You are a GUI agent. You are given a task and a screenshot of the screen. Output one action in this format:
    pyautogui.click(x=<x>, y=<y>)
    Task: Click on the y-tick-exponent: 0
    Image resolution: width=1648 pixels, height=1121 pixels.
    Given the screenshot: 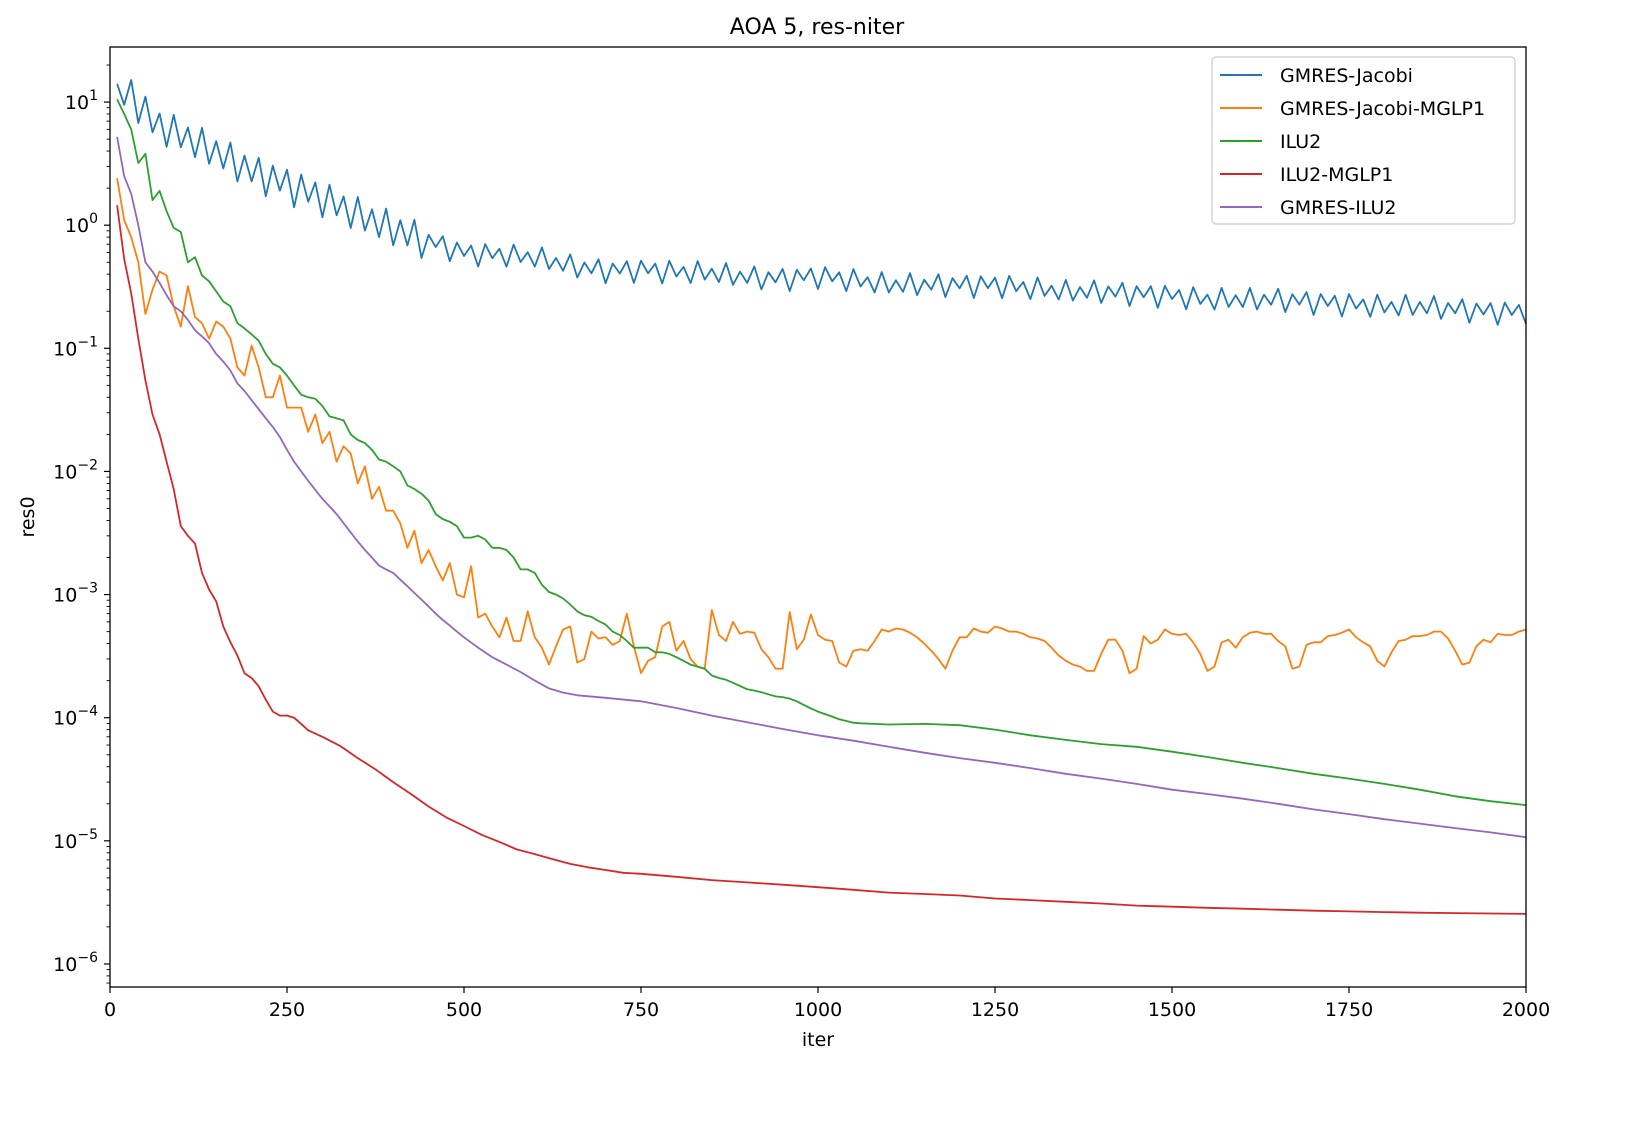 What is the action you would take?
    pyautogui.click(x=93, y=219)
    